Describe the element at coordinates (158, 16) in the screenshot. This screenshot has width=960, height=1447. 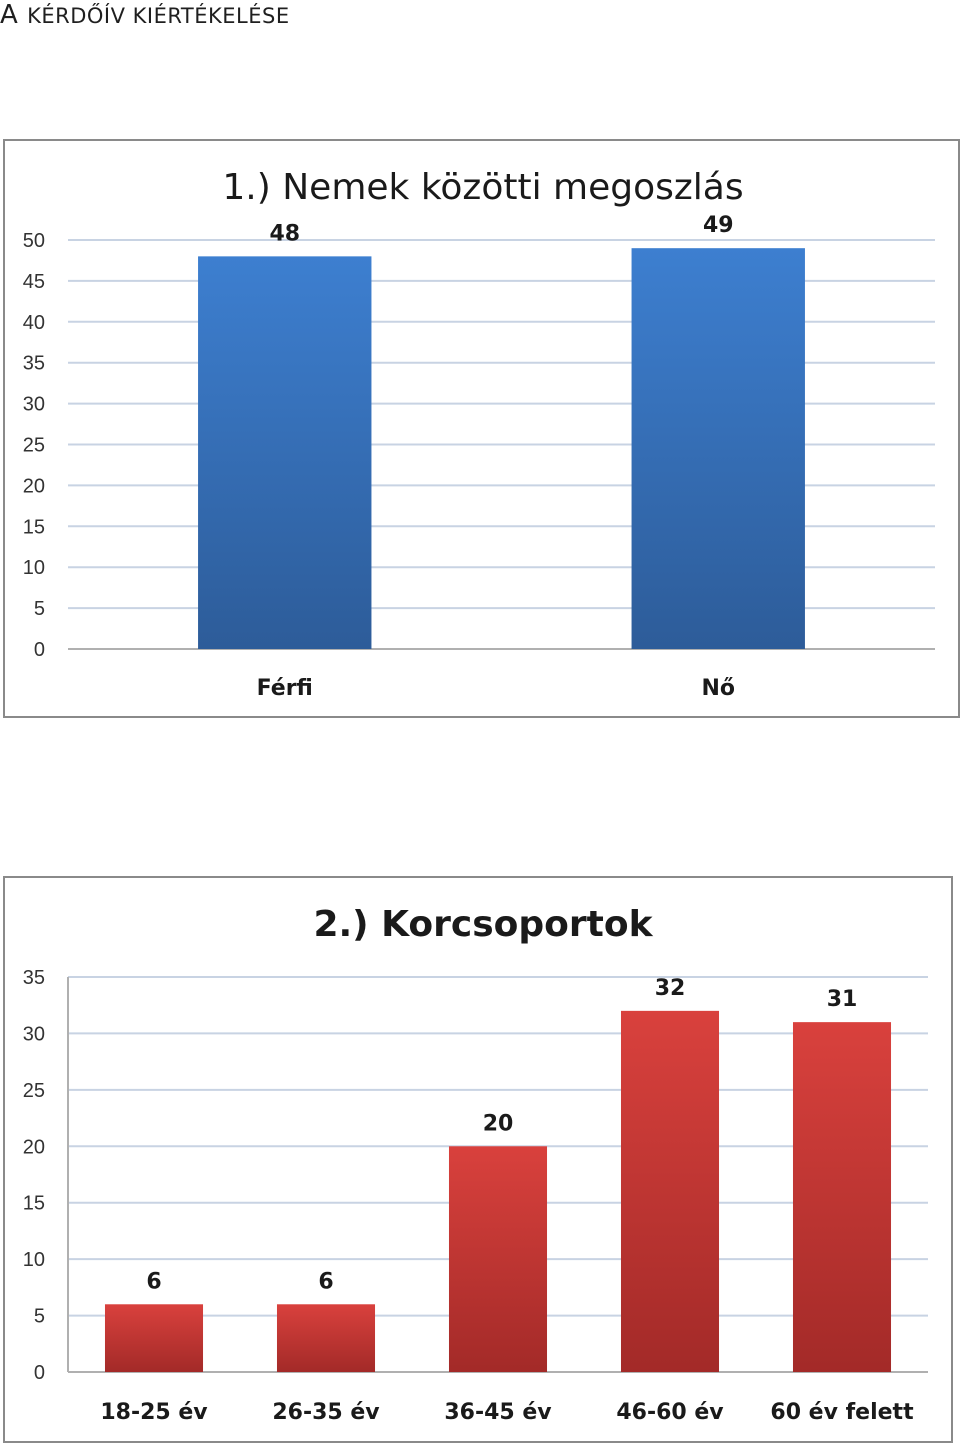
I see `page-heading-rest: KÉRDŐÍV KIÉRTÉKELÉSE` at that location.